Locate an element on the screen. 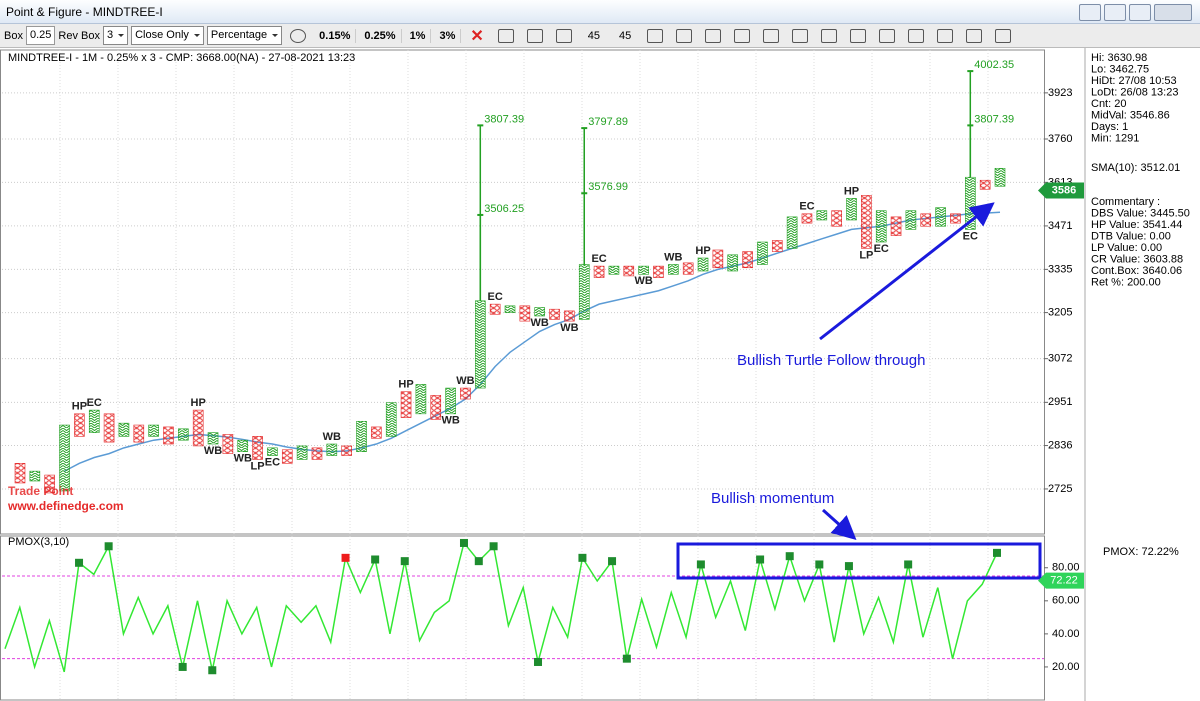  commentary-line: LP Value: 0.00 is located at coordinates (1126, 248).